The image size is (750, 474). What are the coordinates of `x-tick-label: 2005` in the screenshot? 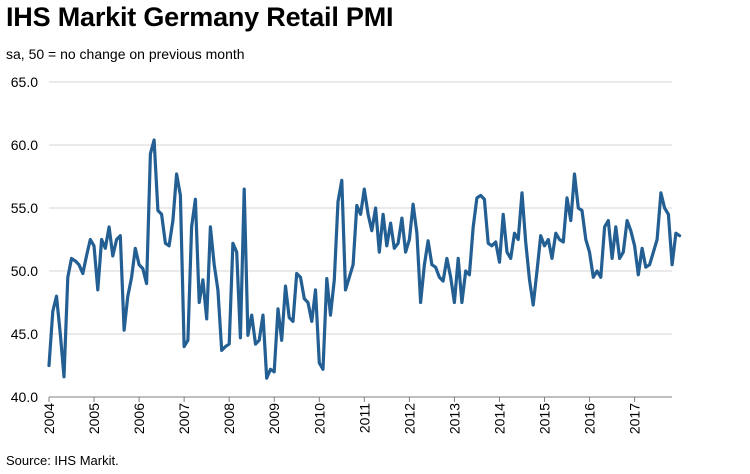 It's located at (94, 418).